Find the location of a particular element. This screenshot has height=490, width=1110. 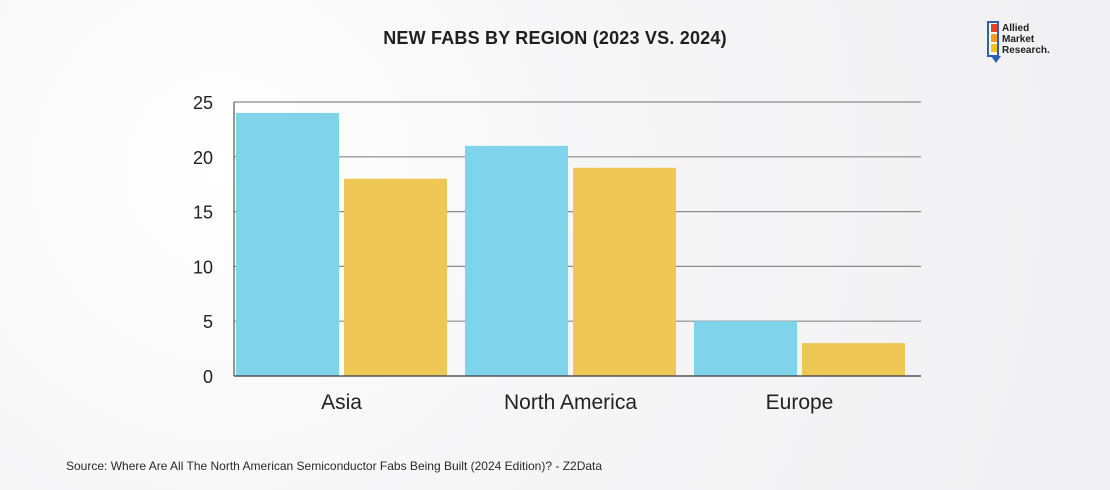

logo-text: Allied Market Research. is located at coordinates (1026, 39).